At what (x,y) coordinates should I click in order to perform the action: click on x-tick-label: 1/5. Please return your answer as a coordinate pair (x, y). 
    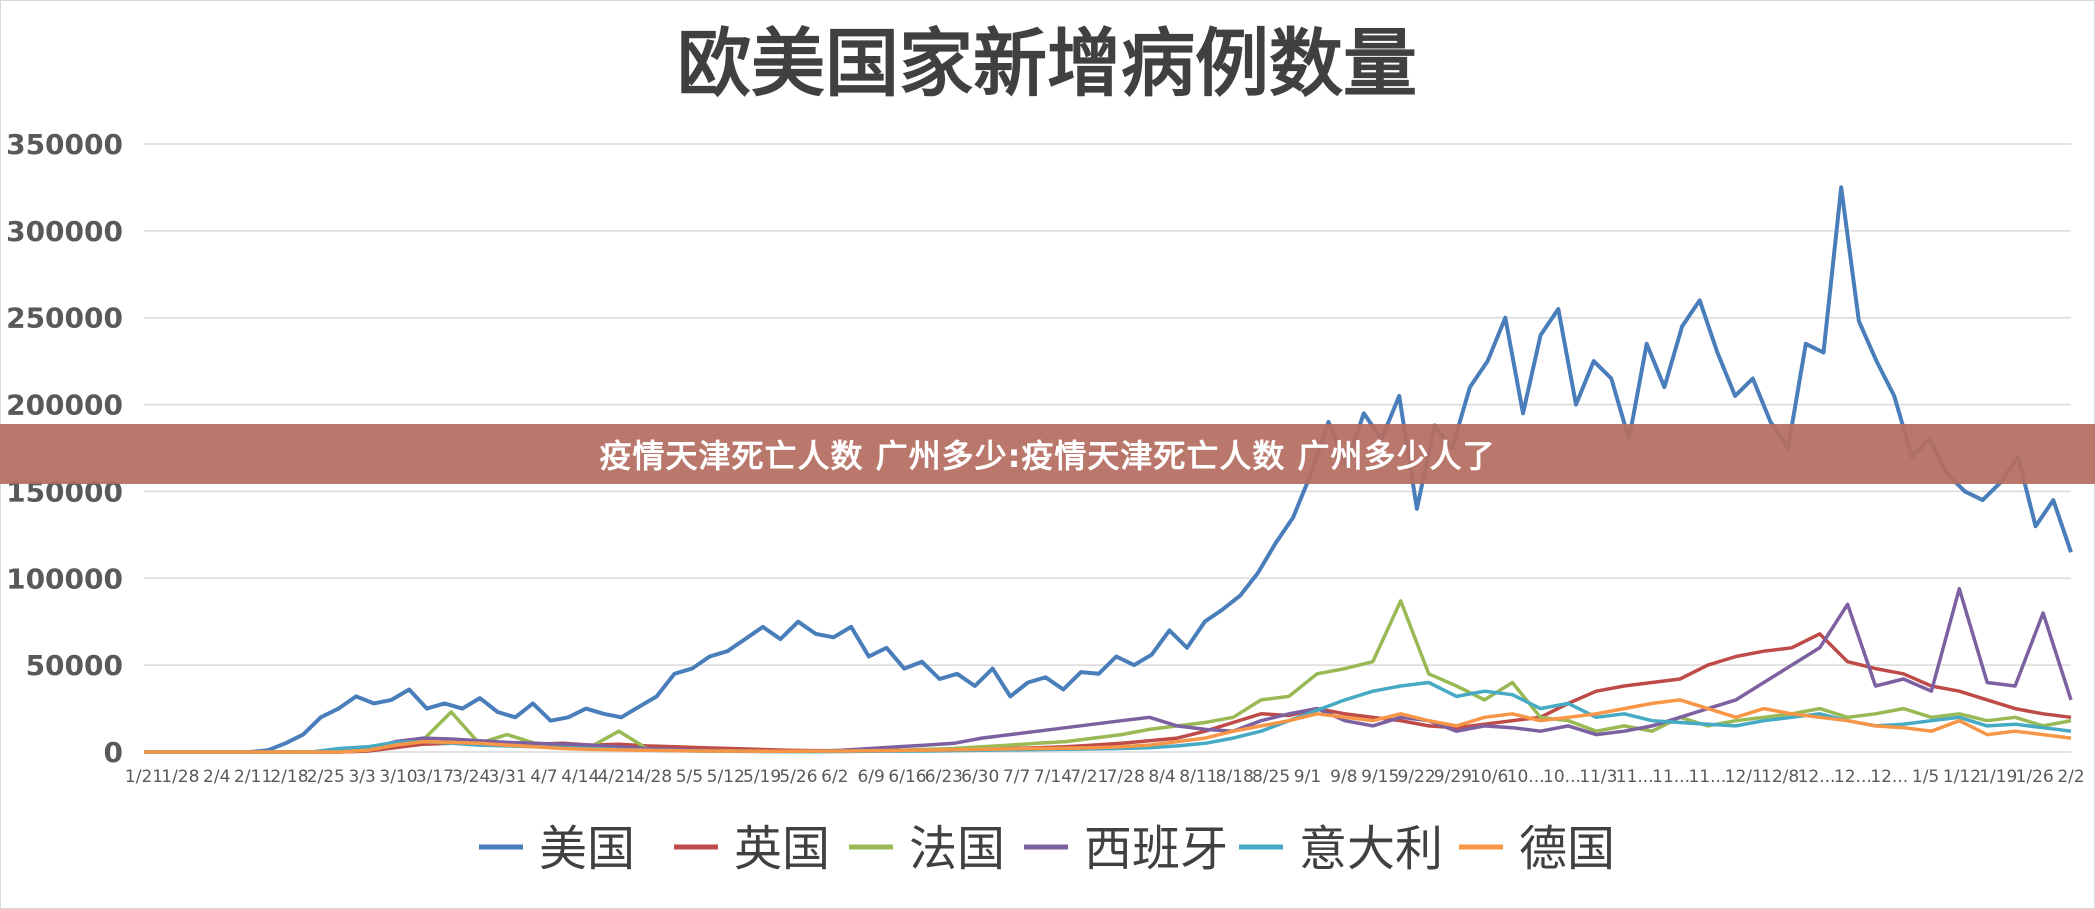
    Looking at the image, I should click on (1925, 777).